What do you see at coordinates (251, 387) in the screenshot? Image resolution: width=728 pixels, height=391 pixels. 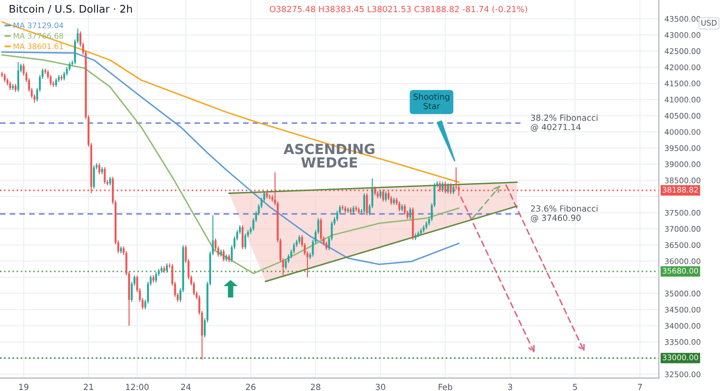 I see `x-tick-label: 26` at bounding box center [251, 387].